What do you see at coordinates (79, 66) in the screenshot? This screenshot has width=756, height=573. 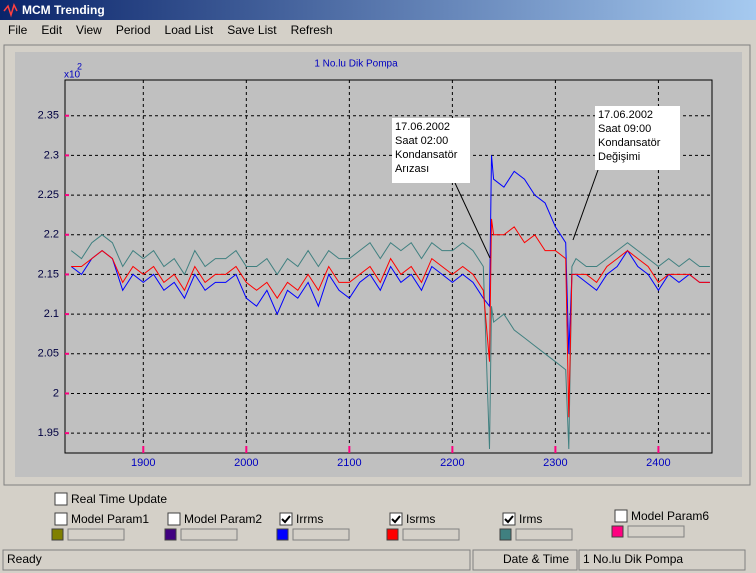 I see `y-exponent: 2` at bounding box center [79, 66].